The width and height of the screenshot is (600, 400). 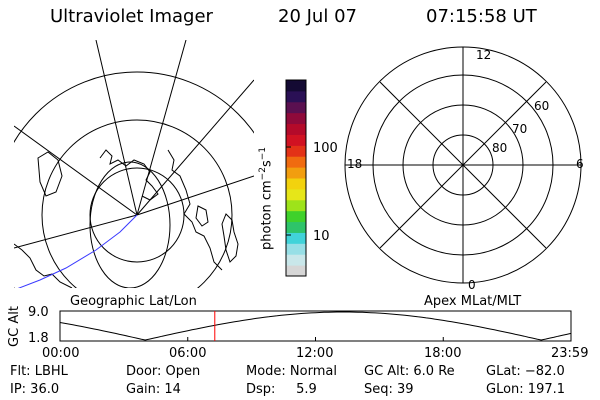 What do you see at coordinates (570, 353) in the screenshot?
I see `strip-time-2359: 23:59` at bounding box center [570, 353].